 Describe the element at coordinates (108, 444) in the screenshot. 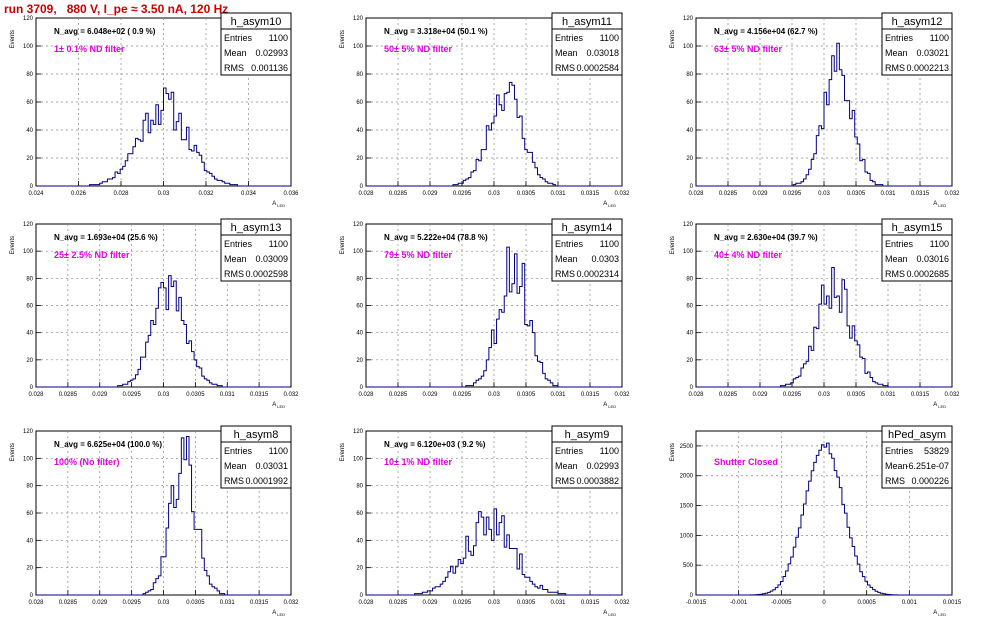

I see `navg-label: N_avg = 6.625e+04 (100.0 %)` at that location.